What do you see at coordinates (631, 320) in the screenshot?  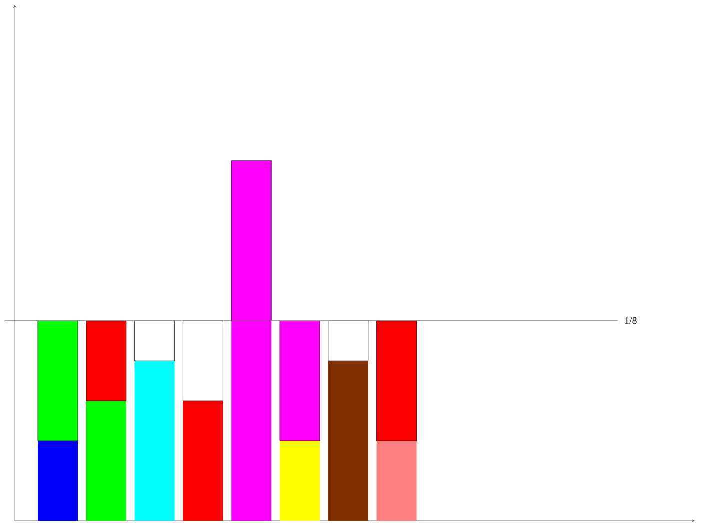 I see `ref-line-label: 1/8` at bounding box center [631, 320].